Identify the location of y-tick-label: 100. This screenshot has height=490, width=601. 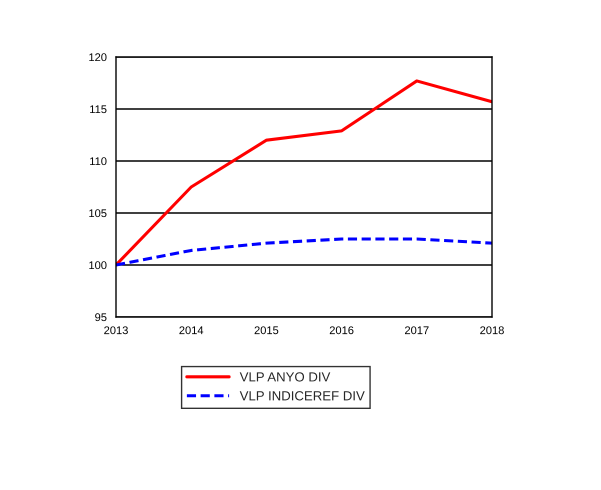
(98, 265).